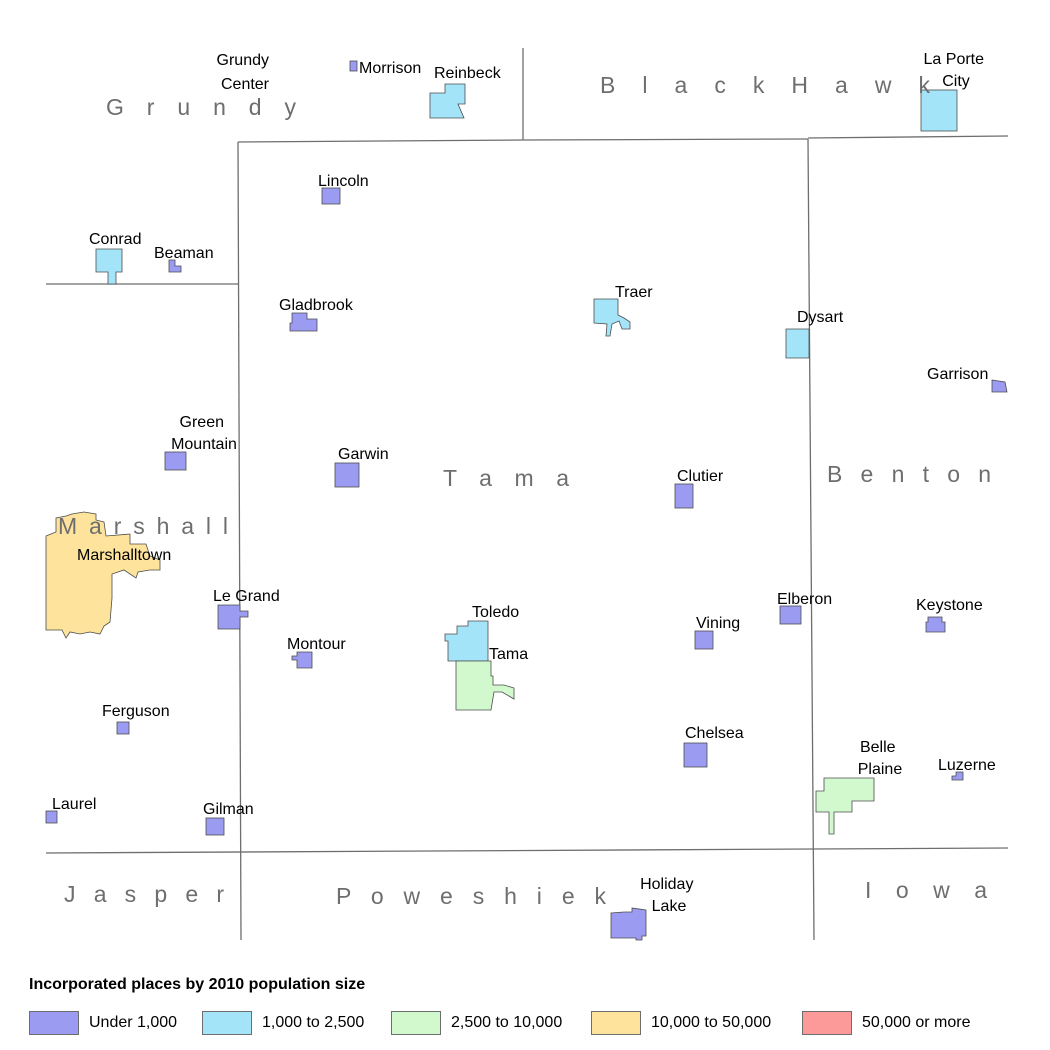  I want to click on place-label-le-grand: Le Grand, so click(246, 596).